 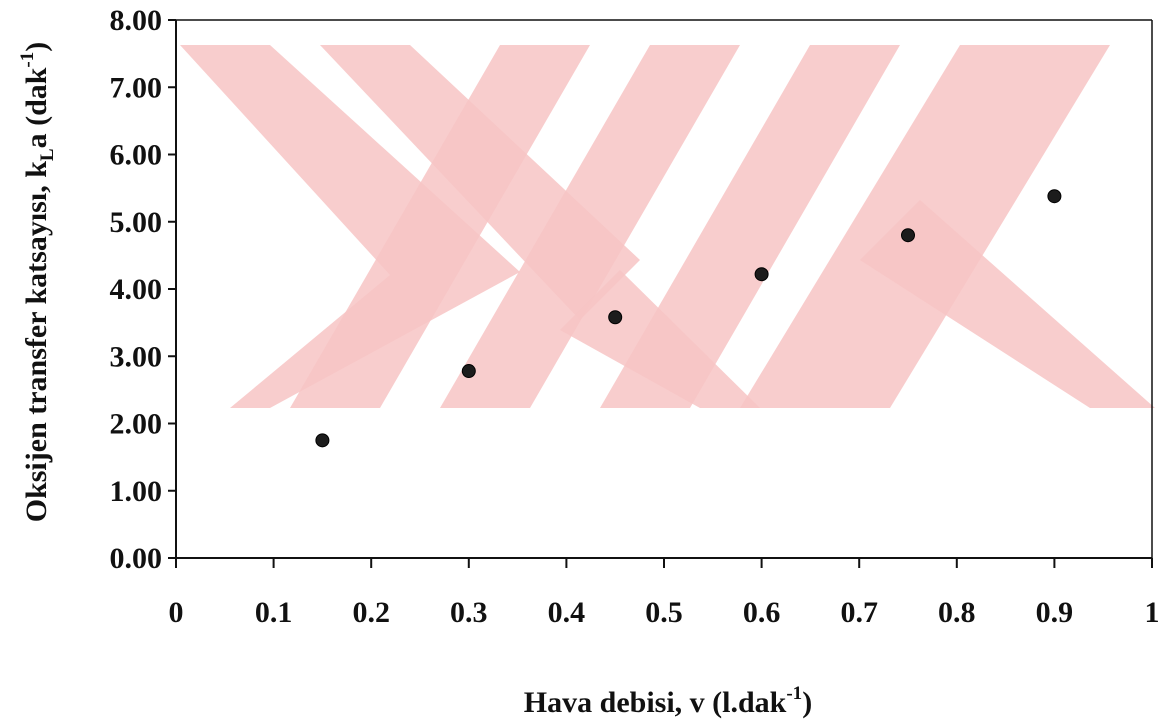 What do you see at coordinates (668, 701) in the screenshot?
I see `x-axis-title: Hava debisi, v (l.dak-1)` at bounding box center [668, 701].